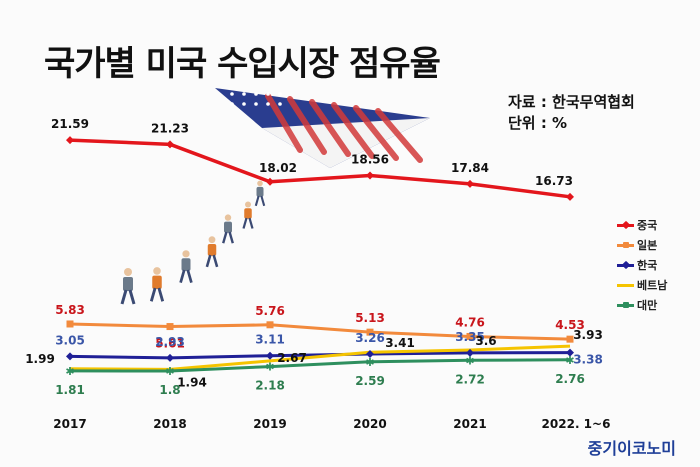 The height and width of the screenshot is (467, 700). I want to click on brand-logo: 중기이코노미, so click(631, 448).